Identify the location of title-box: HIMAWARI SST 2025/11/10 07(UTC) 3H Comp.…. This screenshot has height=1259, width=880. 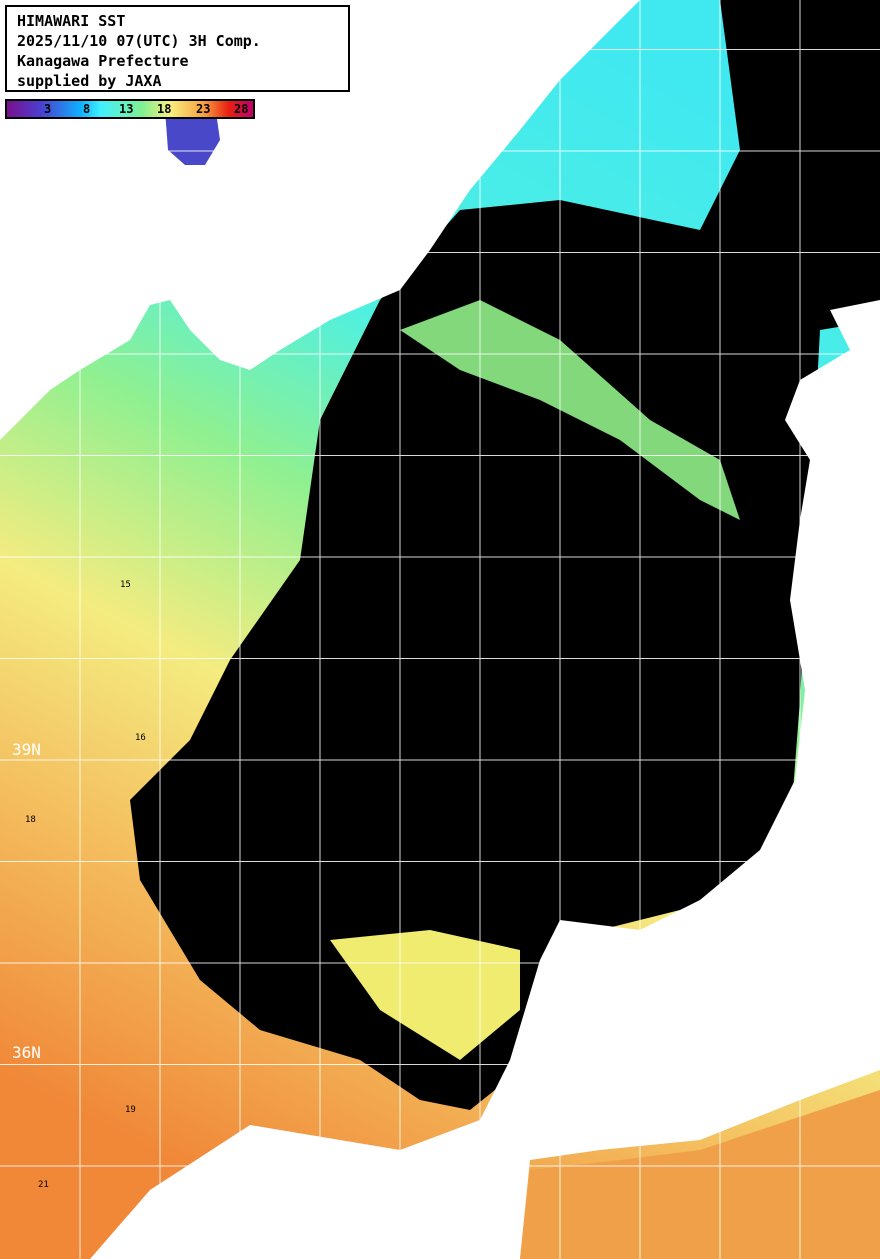
(177, 48).